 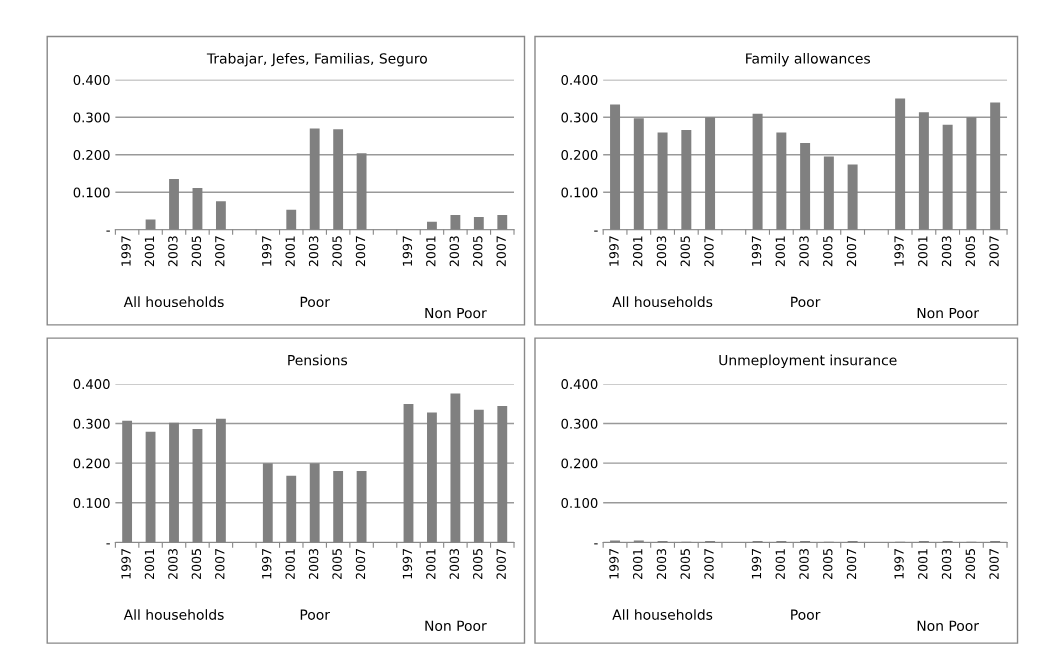 I want to click on chart-title: Pensions, so click(x=318, y=360).